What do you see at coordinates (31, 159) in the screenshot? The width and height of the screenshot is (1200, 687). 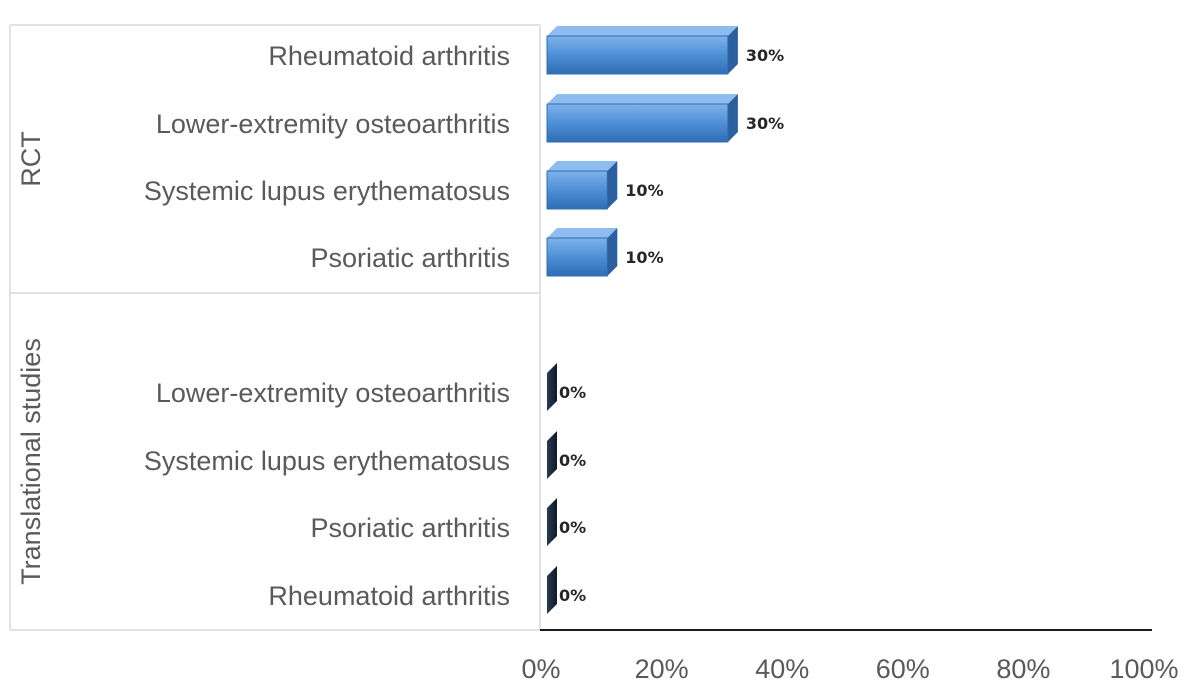 I see `group-label: RCT` at bounding box center [31, 159].